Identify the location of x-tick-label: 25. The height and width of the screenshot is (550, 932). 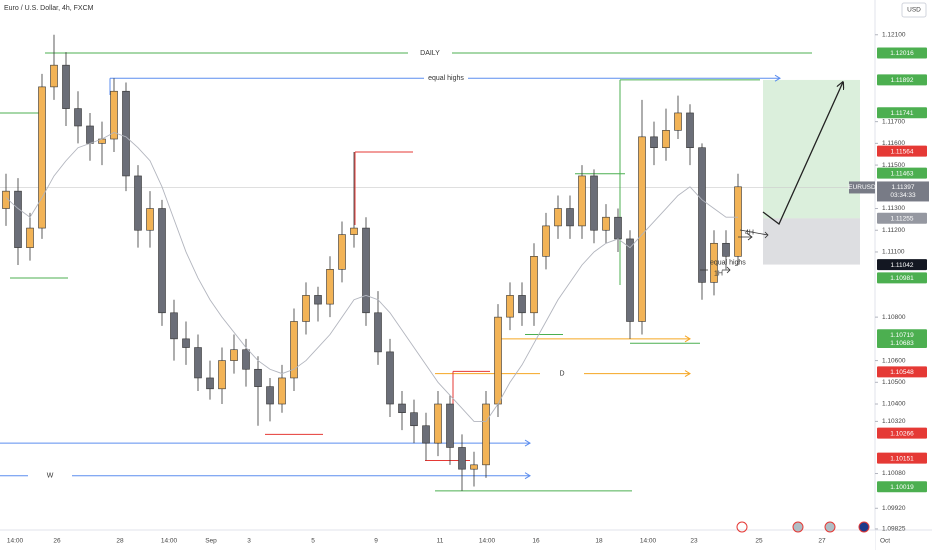
(759, 541).